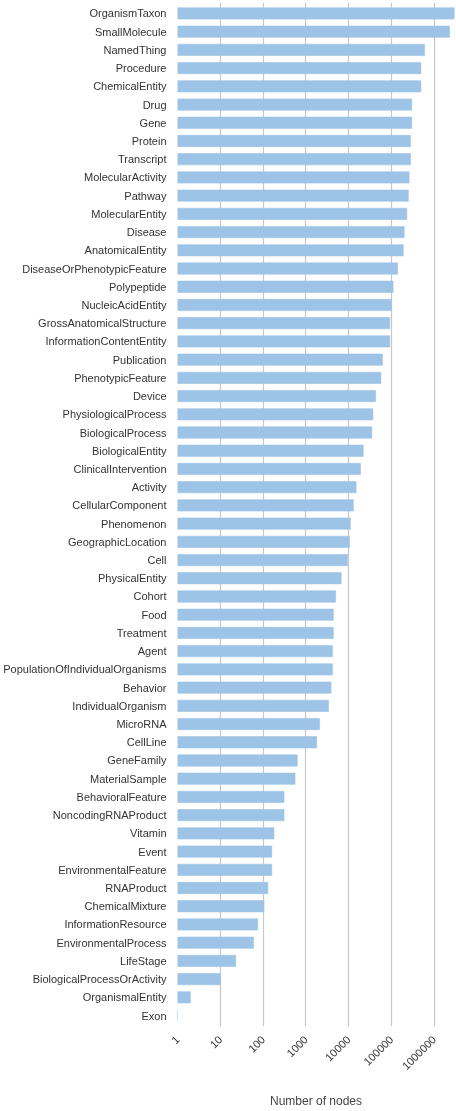  What do you see at coordinates (154, 614) in the screenshot?
I see `y-tick-label: Food` at bounding box center [154, 614].